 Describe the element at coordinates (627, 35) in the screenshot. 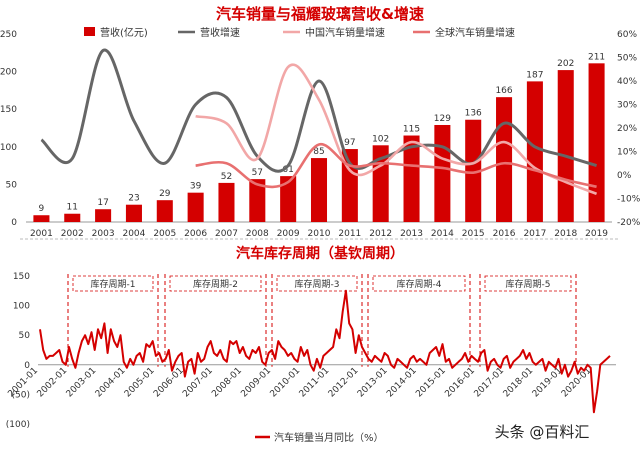

I see `y-right-tick-label: 60%` at that location.